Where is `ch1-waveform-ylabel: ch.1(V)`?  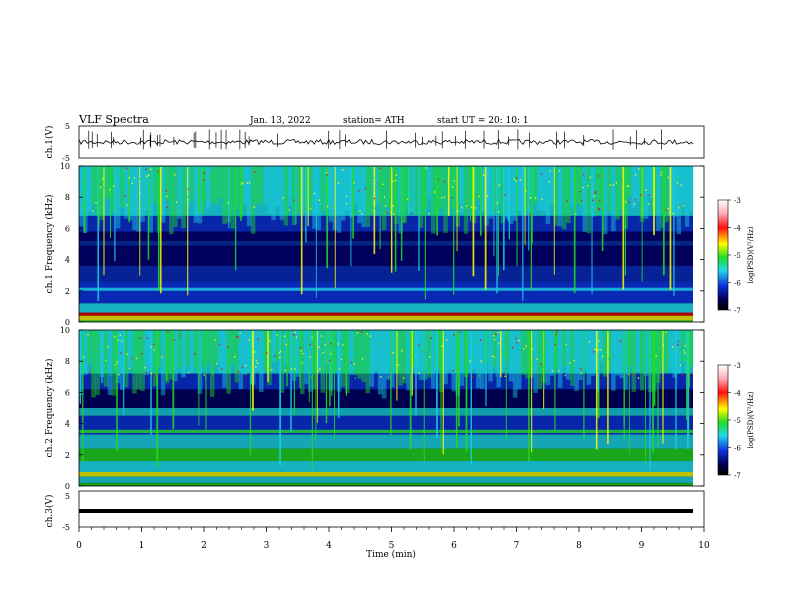
ch1-waveform-ylabel: ch.1(V) is located at coordinates (49, 142).